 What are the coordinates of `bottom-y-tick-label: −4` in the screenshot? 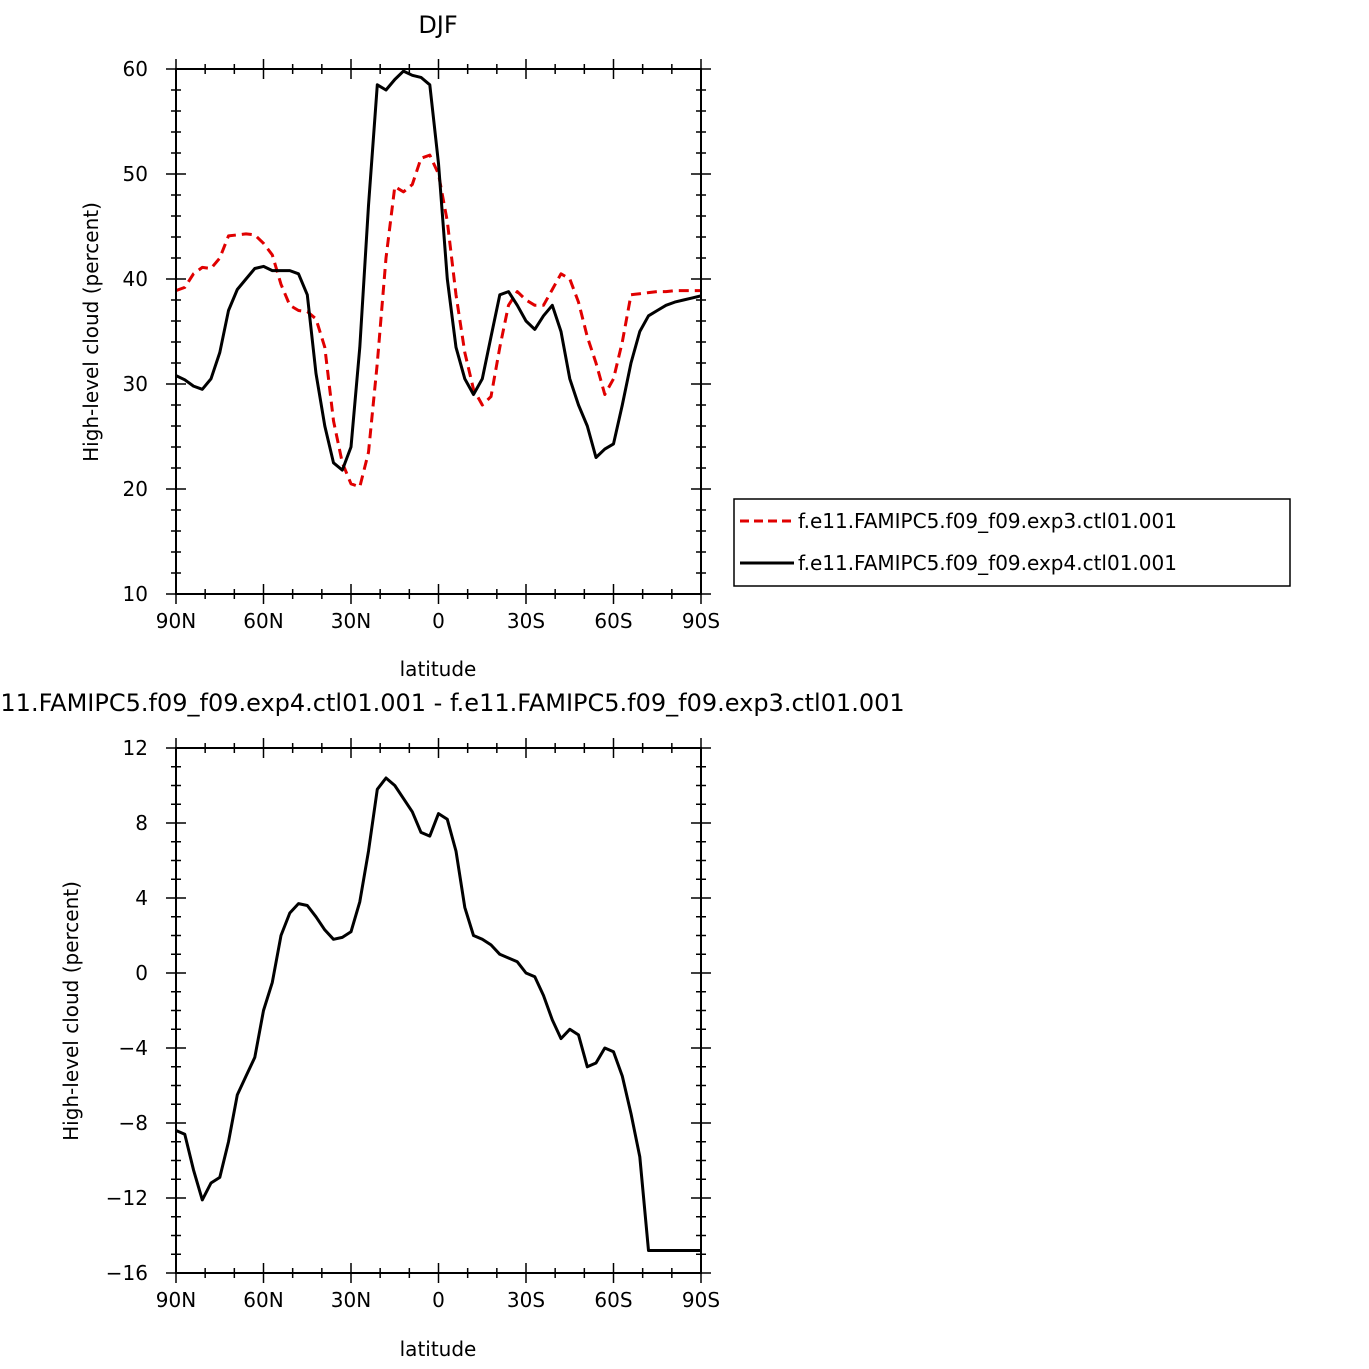 It's located at (133, 1048).